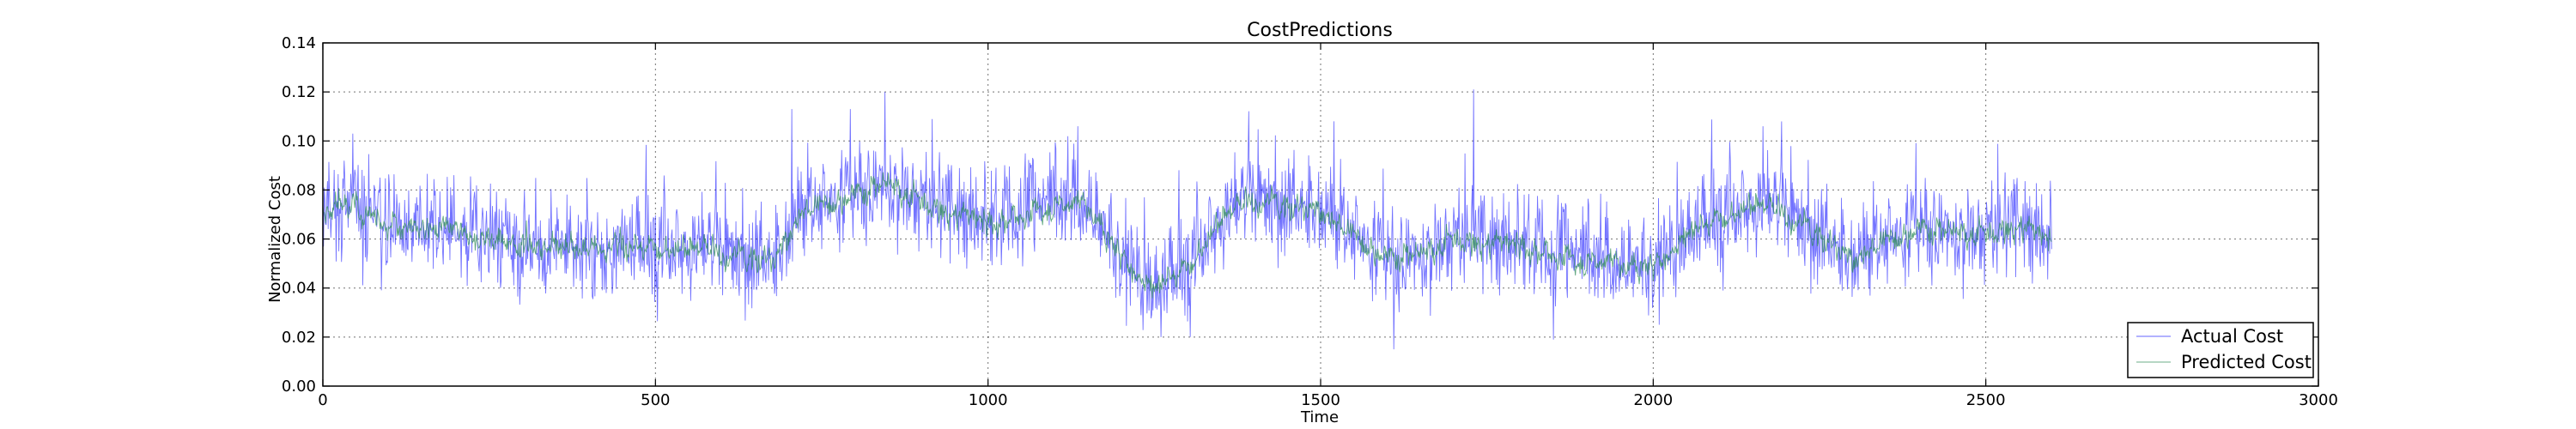  I want to click on y-tick-label: 0.00, so click(299, 387).